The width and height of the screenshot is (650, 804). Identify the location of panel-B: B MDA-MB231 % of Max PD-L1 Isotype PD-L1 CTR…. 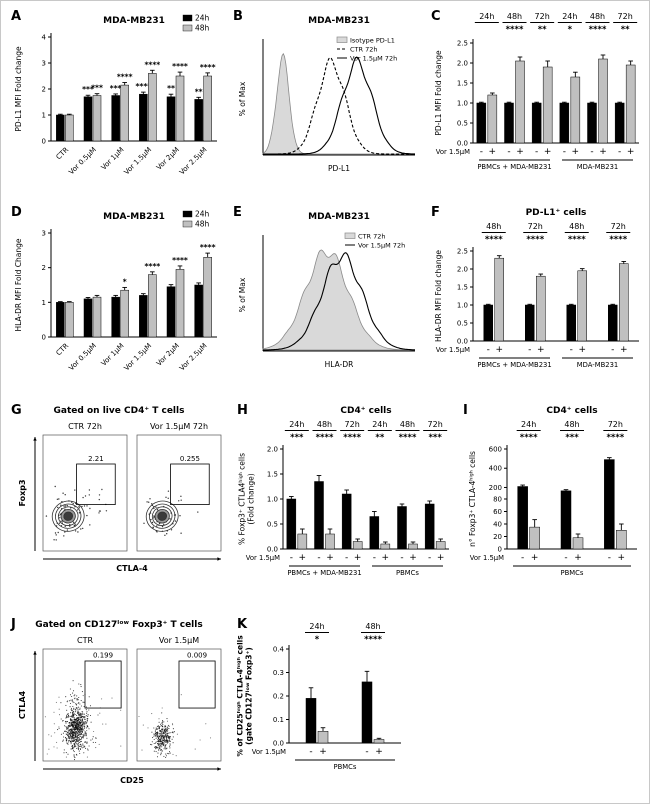
(328, 103).